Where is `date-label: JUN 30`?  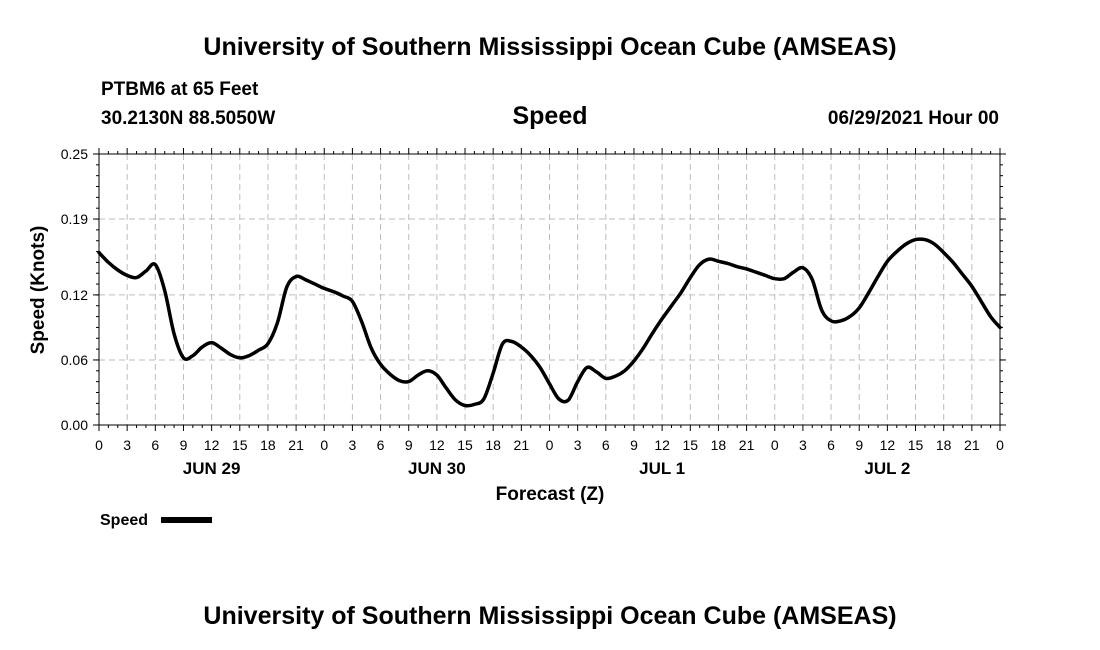 date-label: JUN 30 is located at coordinates (437, 468).